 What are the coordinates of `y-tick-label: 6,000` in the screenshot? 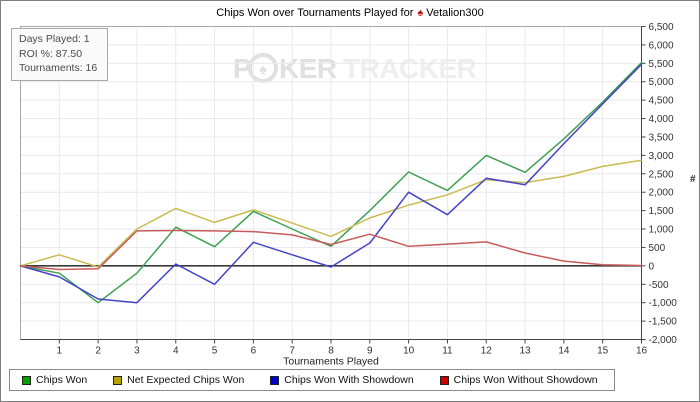 It's located at (661, 45).